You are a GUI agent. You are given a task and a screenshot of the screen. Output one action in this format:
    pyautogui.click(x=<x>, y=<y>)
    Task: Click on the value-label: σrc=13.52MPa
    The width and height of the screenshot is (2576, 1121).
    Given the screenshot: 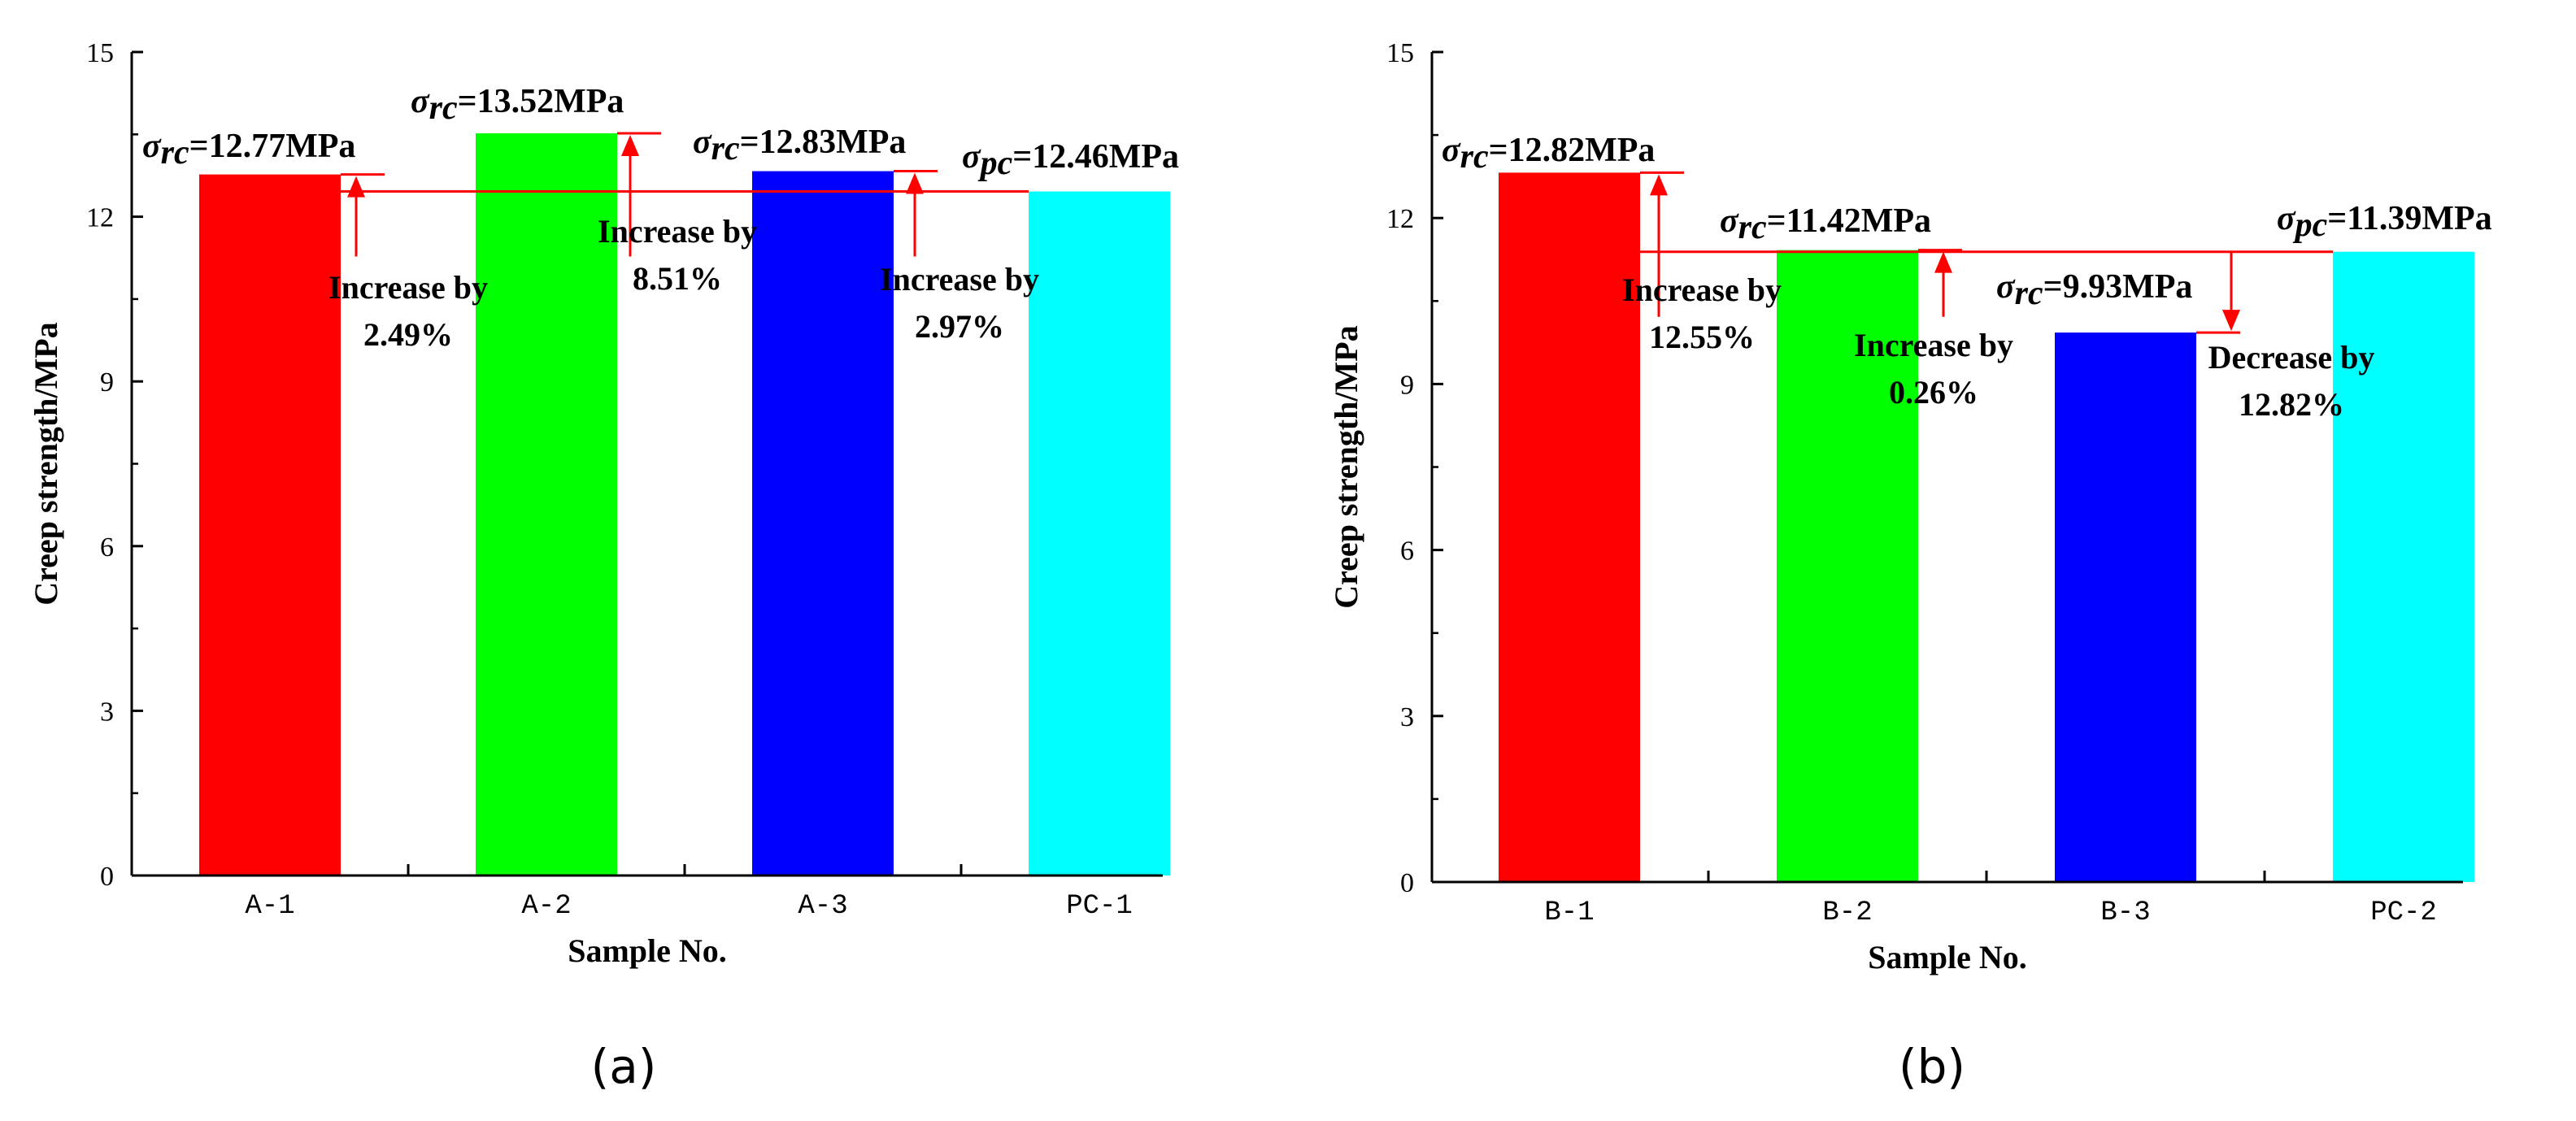 What is the action you would take?
    pyautogui.click(x=517, y=105)
    